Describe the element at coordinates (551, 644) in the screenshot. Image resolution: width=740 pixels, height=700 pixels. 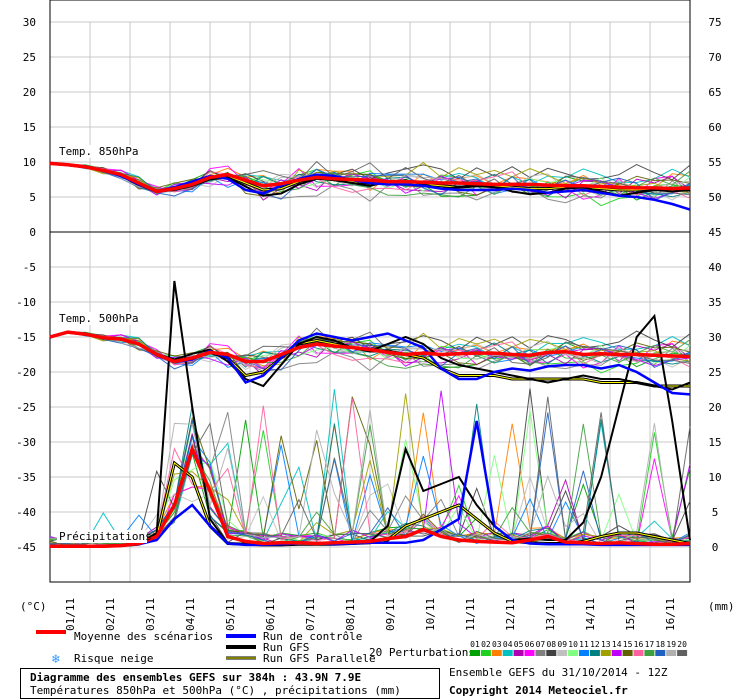
I see `perturbation-id-label: 08` at that location.